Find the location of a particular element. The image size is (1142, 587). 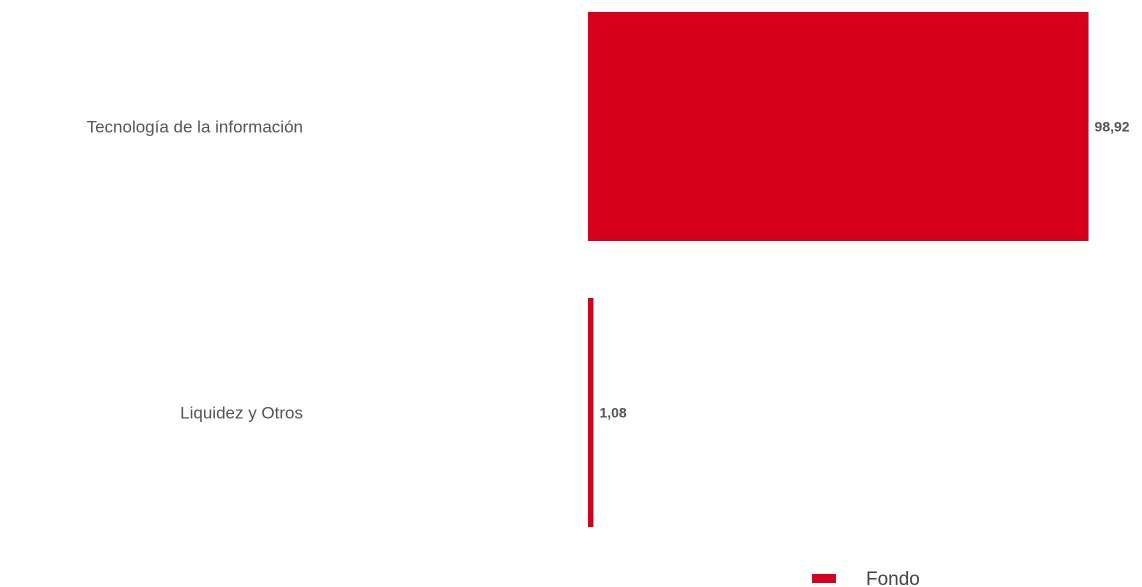

bar is located at coordinates (591, 412).